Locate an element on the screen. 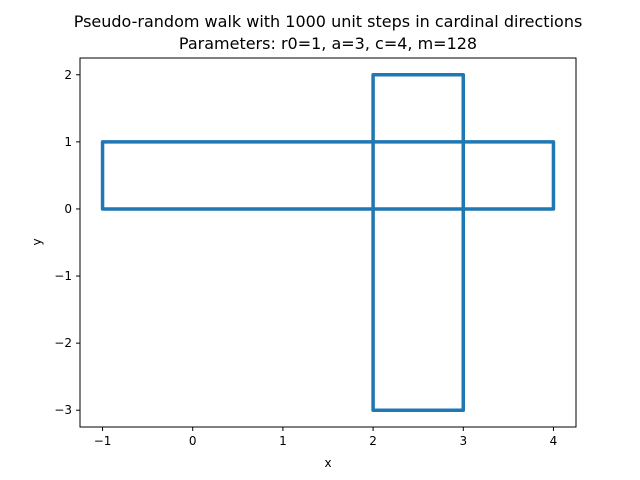  x-tick-label: 0 is located at coordinates (193, 441).